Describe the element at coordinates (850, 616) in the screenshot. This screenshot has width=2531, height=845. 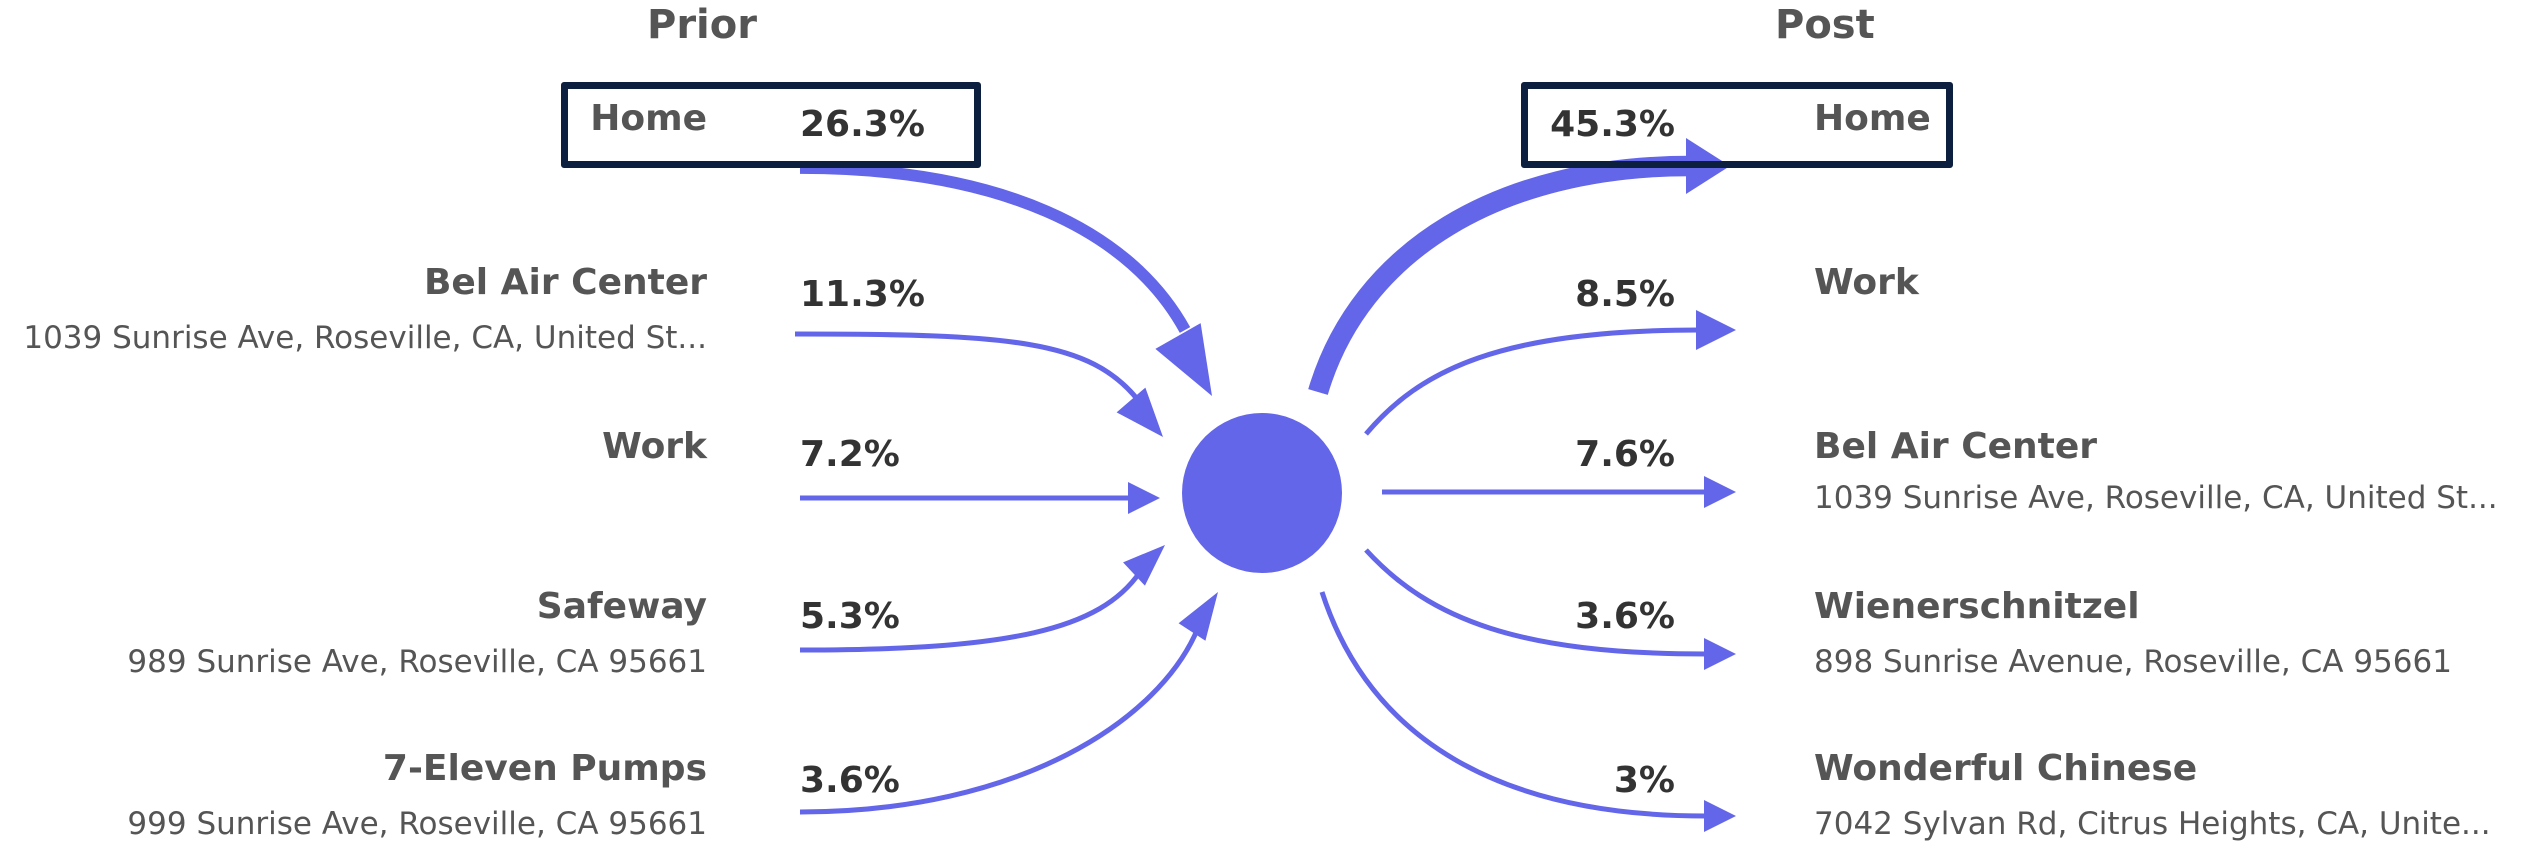
I see `prior-item-percent: 5.3%` at that location.